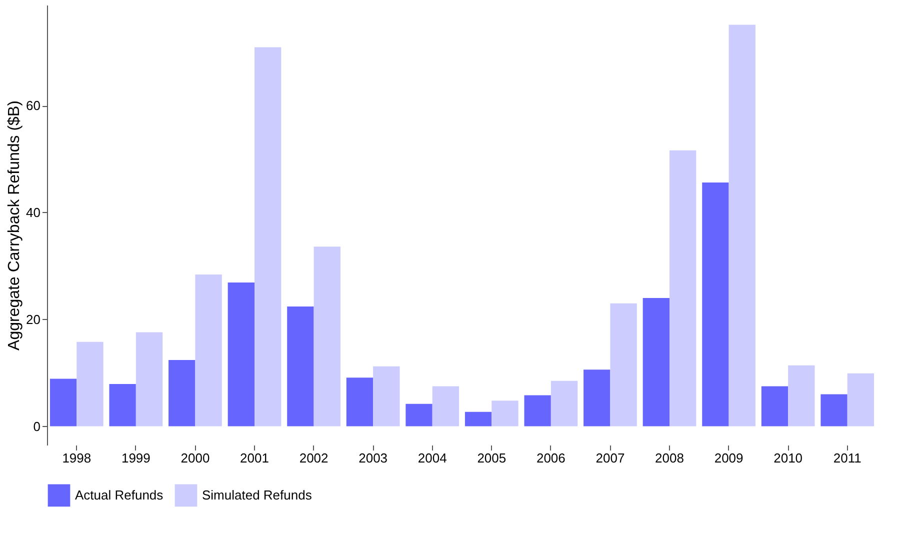 The width and height of the screenshot is (912, 558). What do you see at coordinates (729, 458) in the screenshot?
I see `x-tick-label: 2009` at bounding box center [729, 458].